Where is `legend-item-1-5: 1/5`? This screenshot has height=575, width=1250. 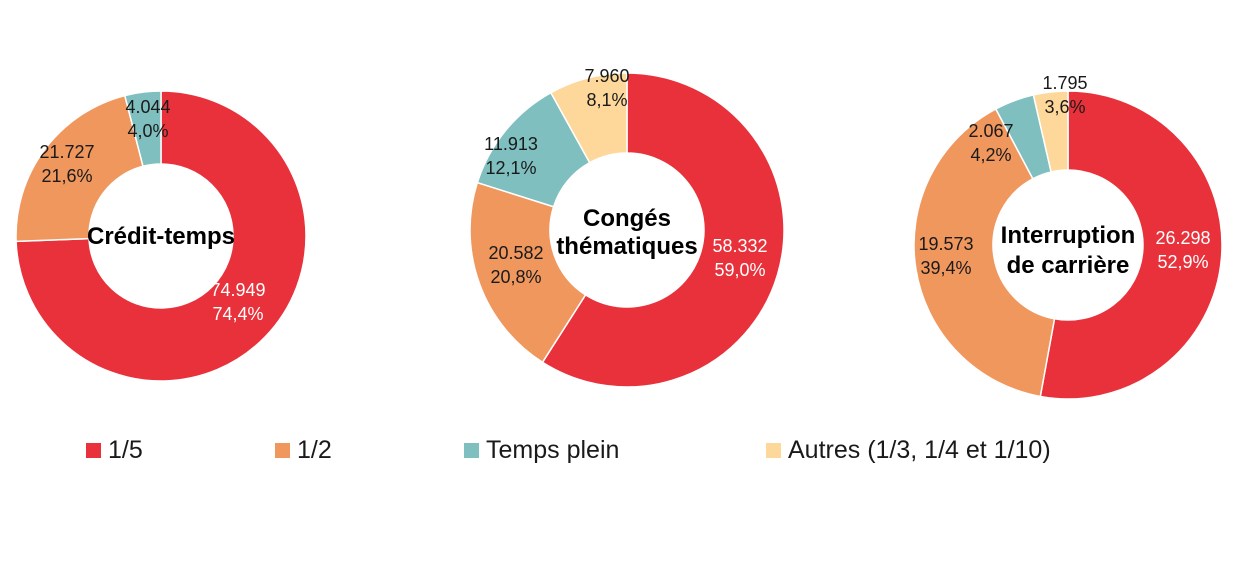 legend-item-1-5: 1/5 is located at coordinates (114, 450).